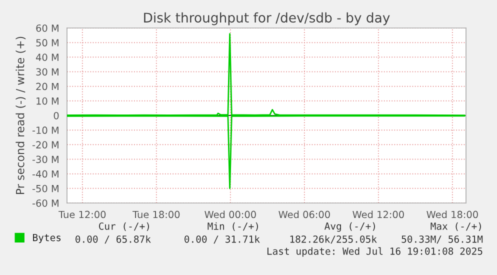  What do you see at coordinates (304, 214) in the screenshot?
I see `x-tick-label: Wed 06:00` at bounding box center [304, 214].